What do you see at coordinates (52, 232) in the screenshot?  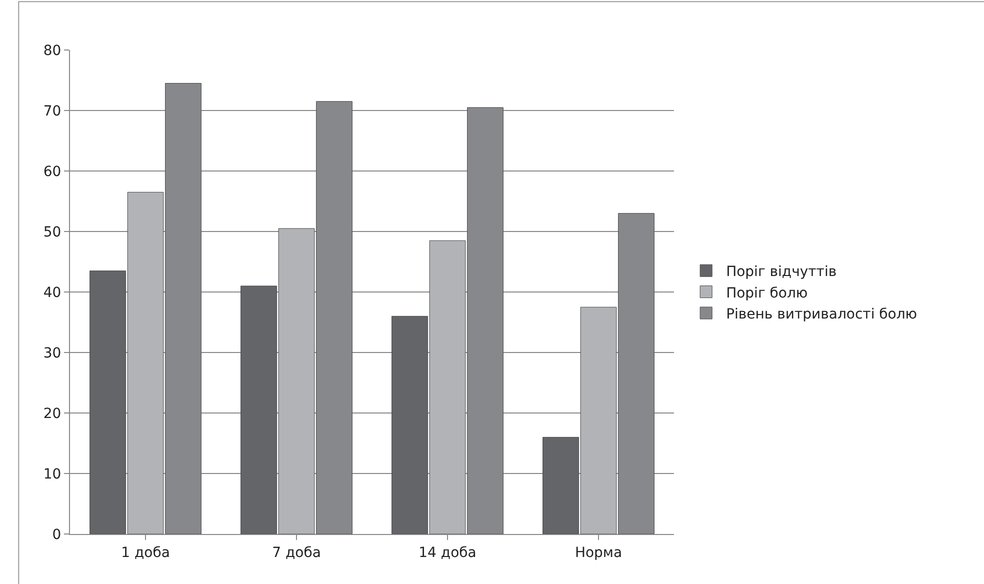 I see `y-tick-label: 50` at bounding box center [52, 232].